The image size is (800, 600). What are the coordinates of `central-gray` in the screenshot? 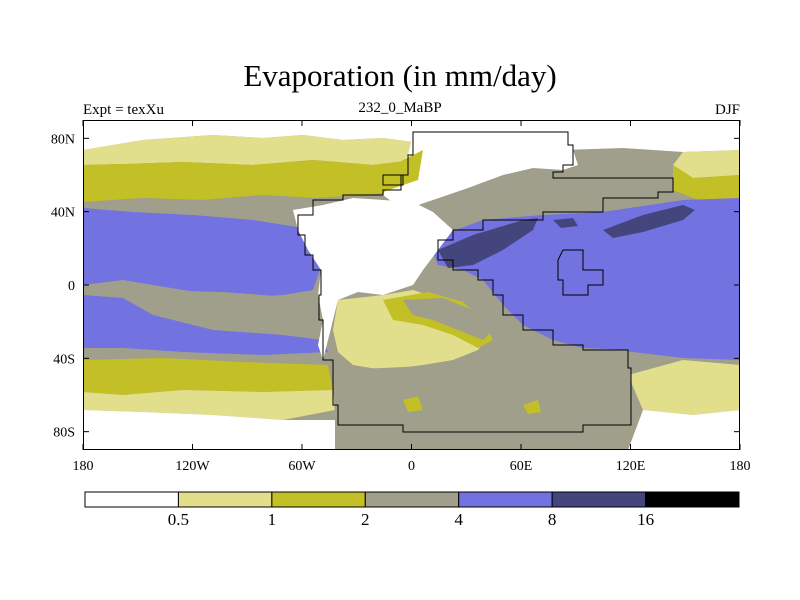 It's located at (448, 319).